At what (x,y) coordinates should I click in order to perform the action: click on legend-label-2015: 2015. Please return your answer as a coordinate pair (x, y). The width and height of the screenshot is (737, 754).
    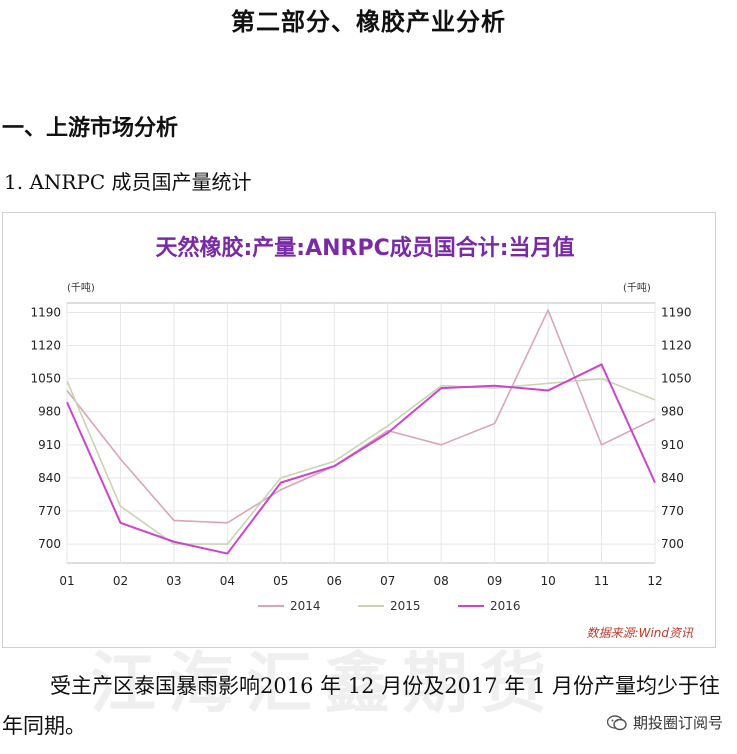
    Looking at the image, I should click on (405, 606).